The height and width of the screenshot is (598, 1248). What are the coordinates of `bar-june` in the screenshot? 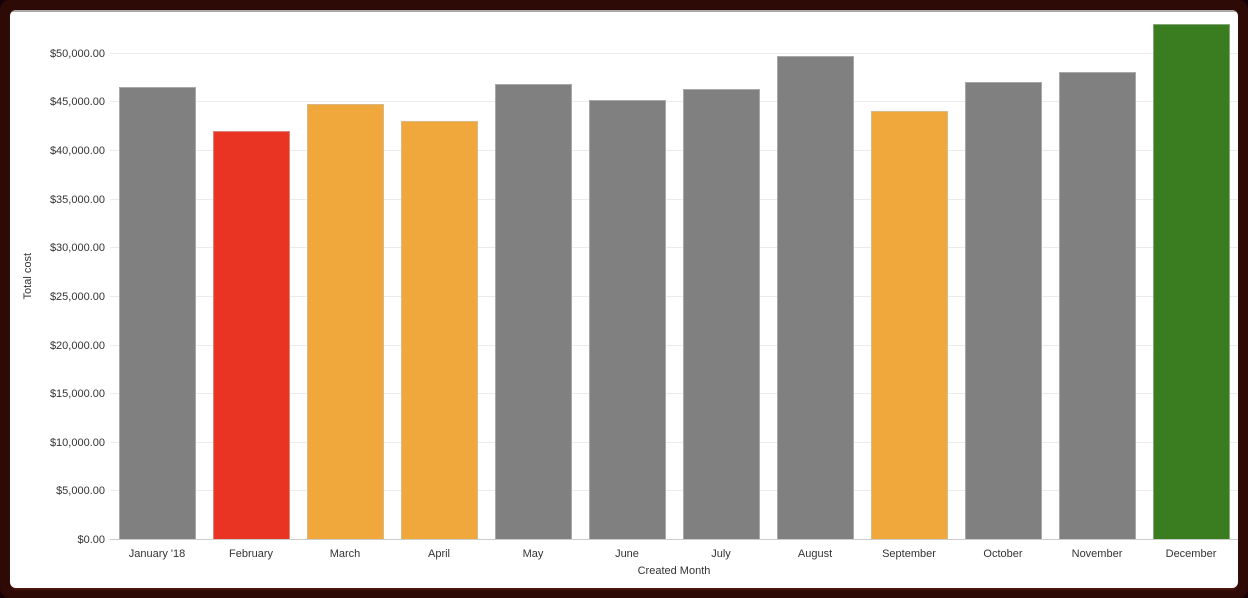 It's located at (627, 319).